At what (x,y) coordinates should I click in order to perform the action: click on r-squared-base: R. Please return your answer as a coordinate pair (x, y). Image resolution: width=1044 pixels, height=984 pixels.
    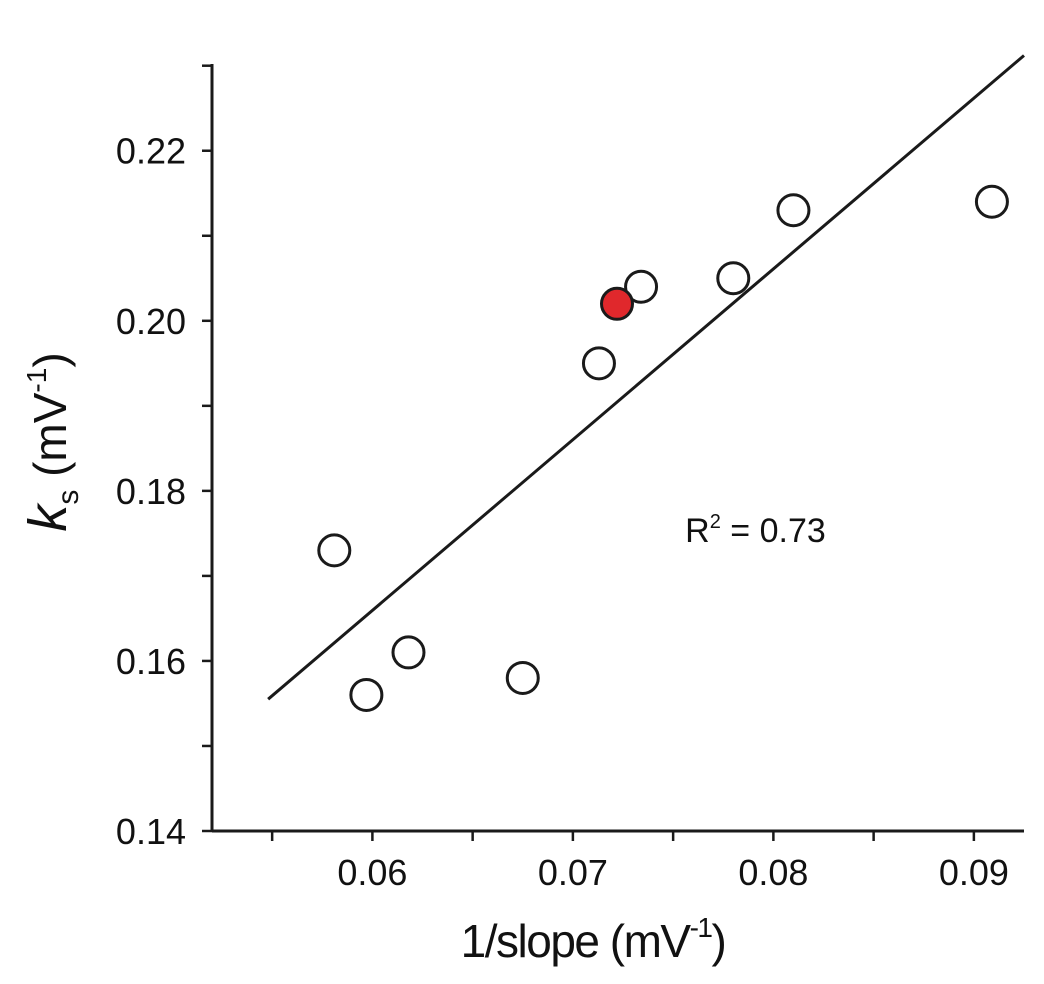
    Looking at the image, I should click on (697, 531).